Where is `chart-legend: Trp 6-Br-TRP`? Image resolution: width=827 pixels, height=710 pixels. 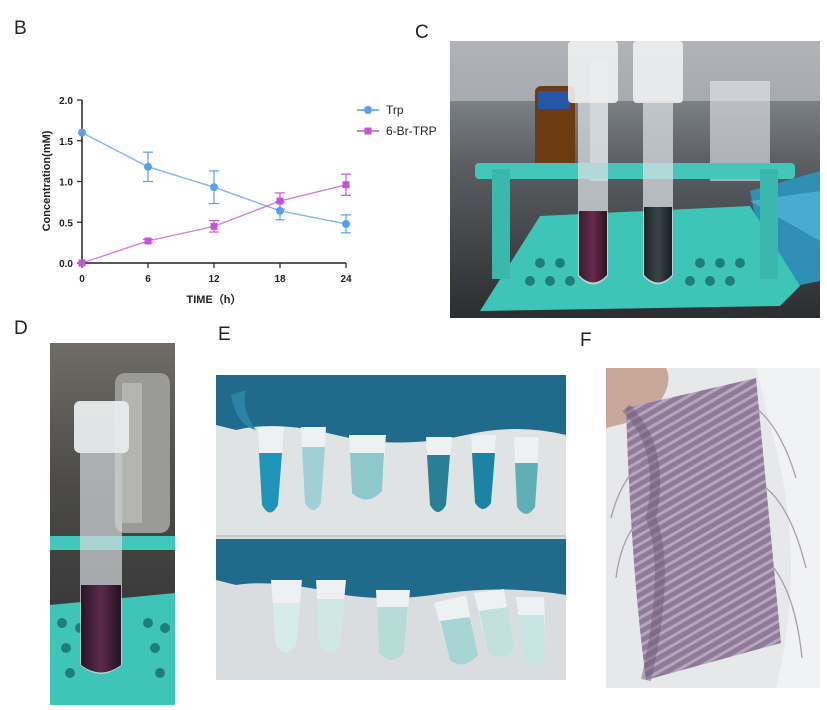 chart-legend: Trp 6-Br-TRP is located at coordinates (397, 120).